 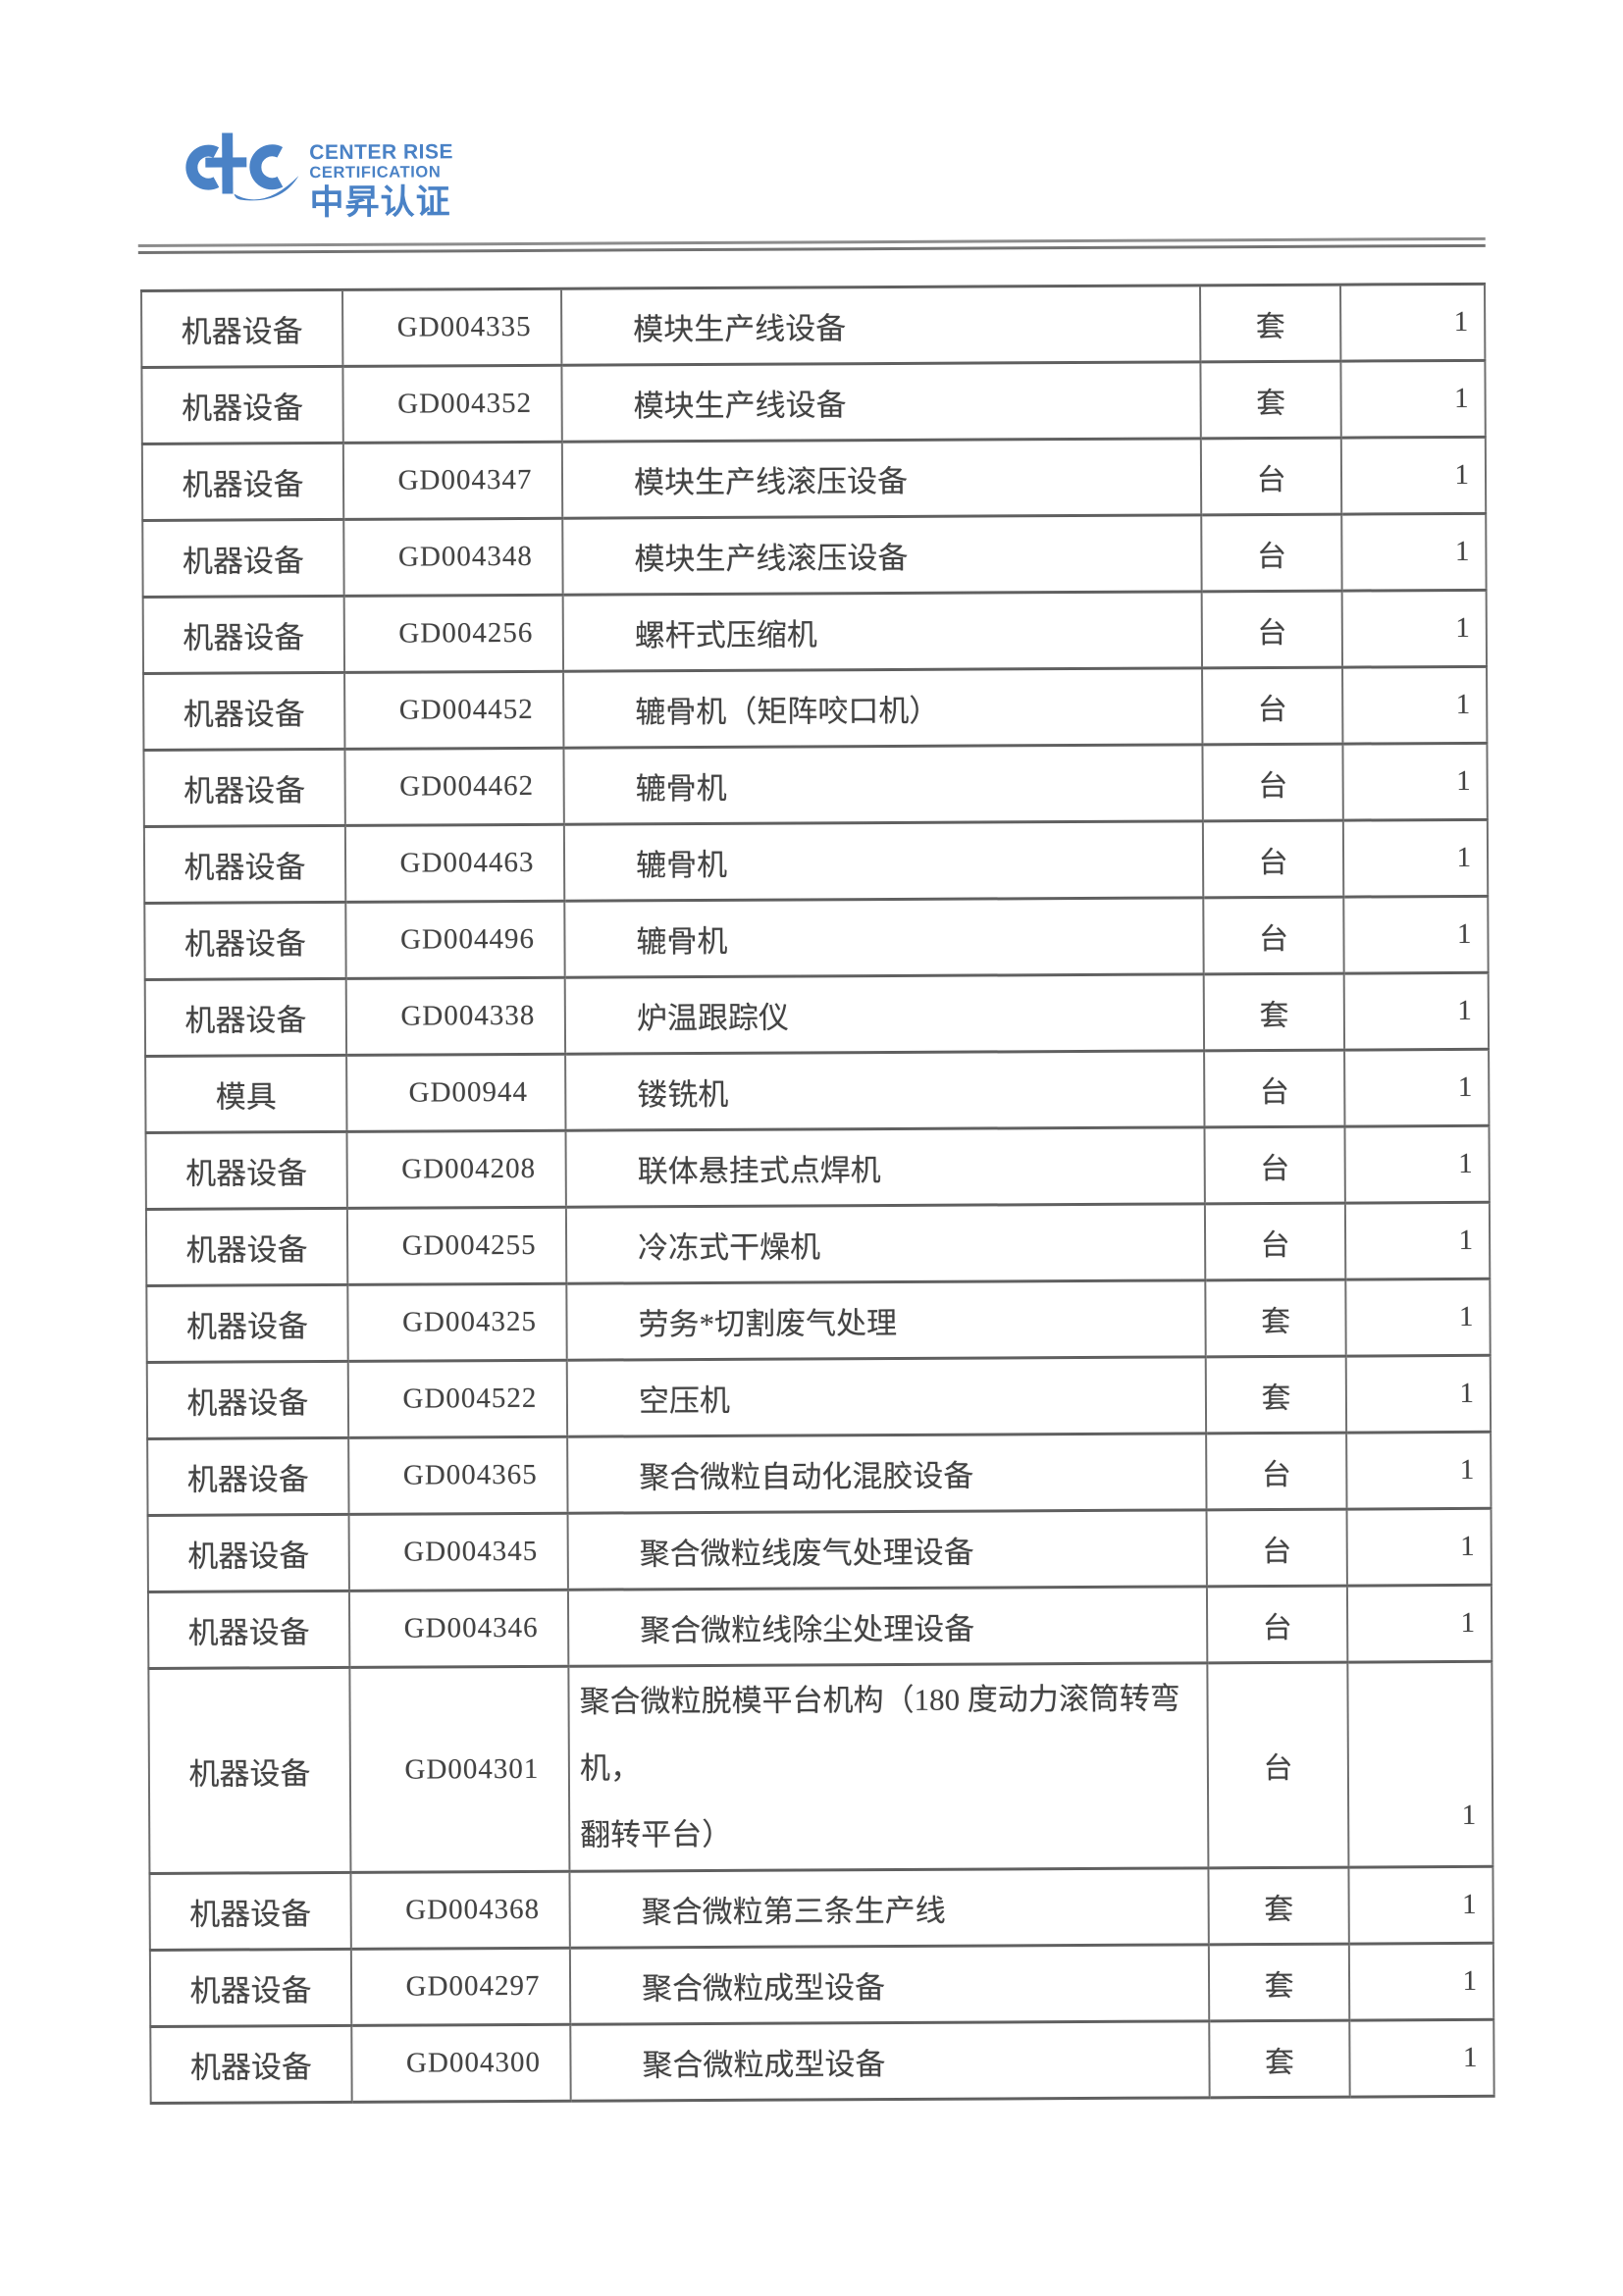 What do you see at coordinates (454, 710) in the screenshot?
I see `asset-code-cell: GD004452` at bounding box center [454, 710].